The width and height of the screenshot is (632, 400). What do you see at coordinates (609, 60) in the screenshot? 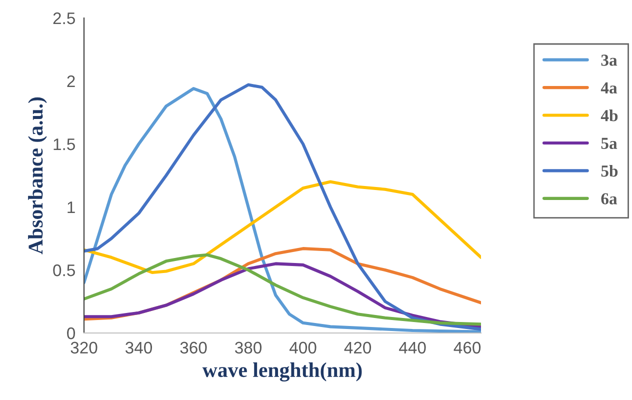
I see `legend-label: 3a` at bounding box center [609, 60].